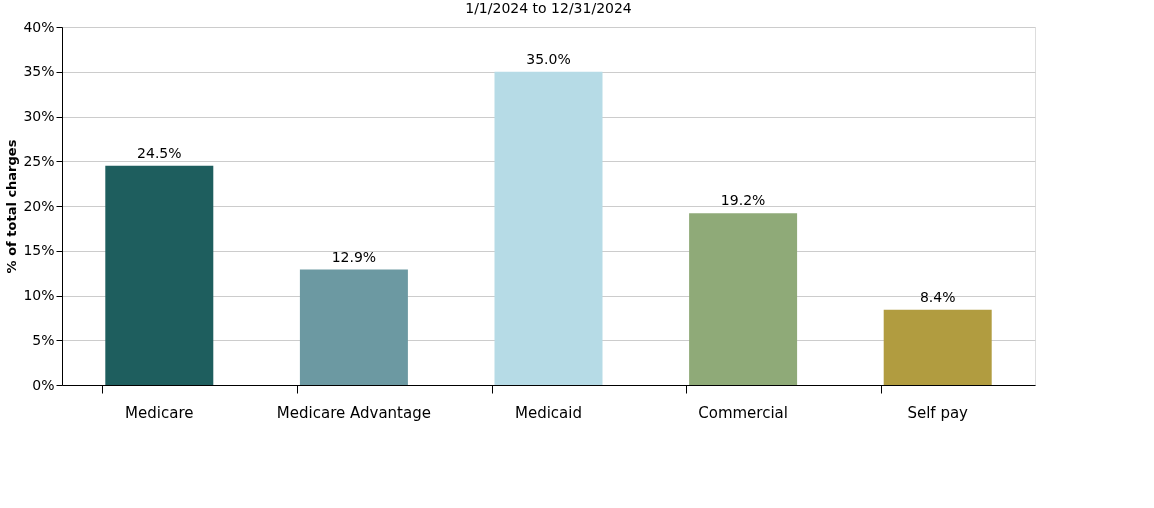 This screenshot has height=508, width=1154. I want to click on y-tick-label: 35%, so click(39, 71).